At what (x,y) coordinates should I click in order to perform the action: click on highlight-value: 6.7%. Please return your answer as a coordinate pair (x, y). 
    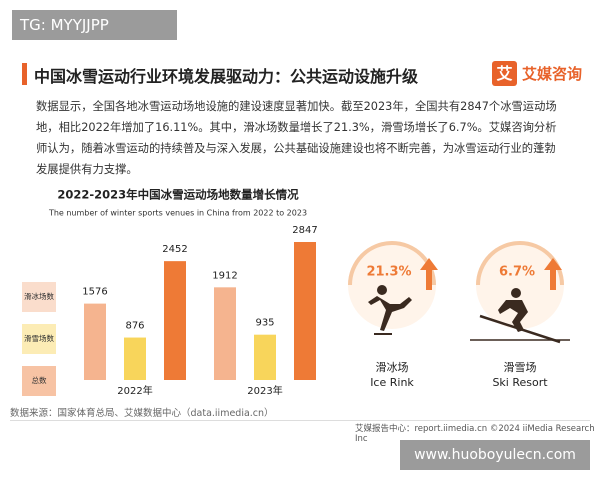
    Looking at the image, I should click on (517, 272).